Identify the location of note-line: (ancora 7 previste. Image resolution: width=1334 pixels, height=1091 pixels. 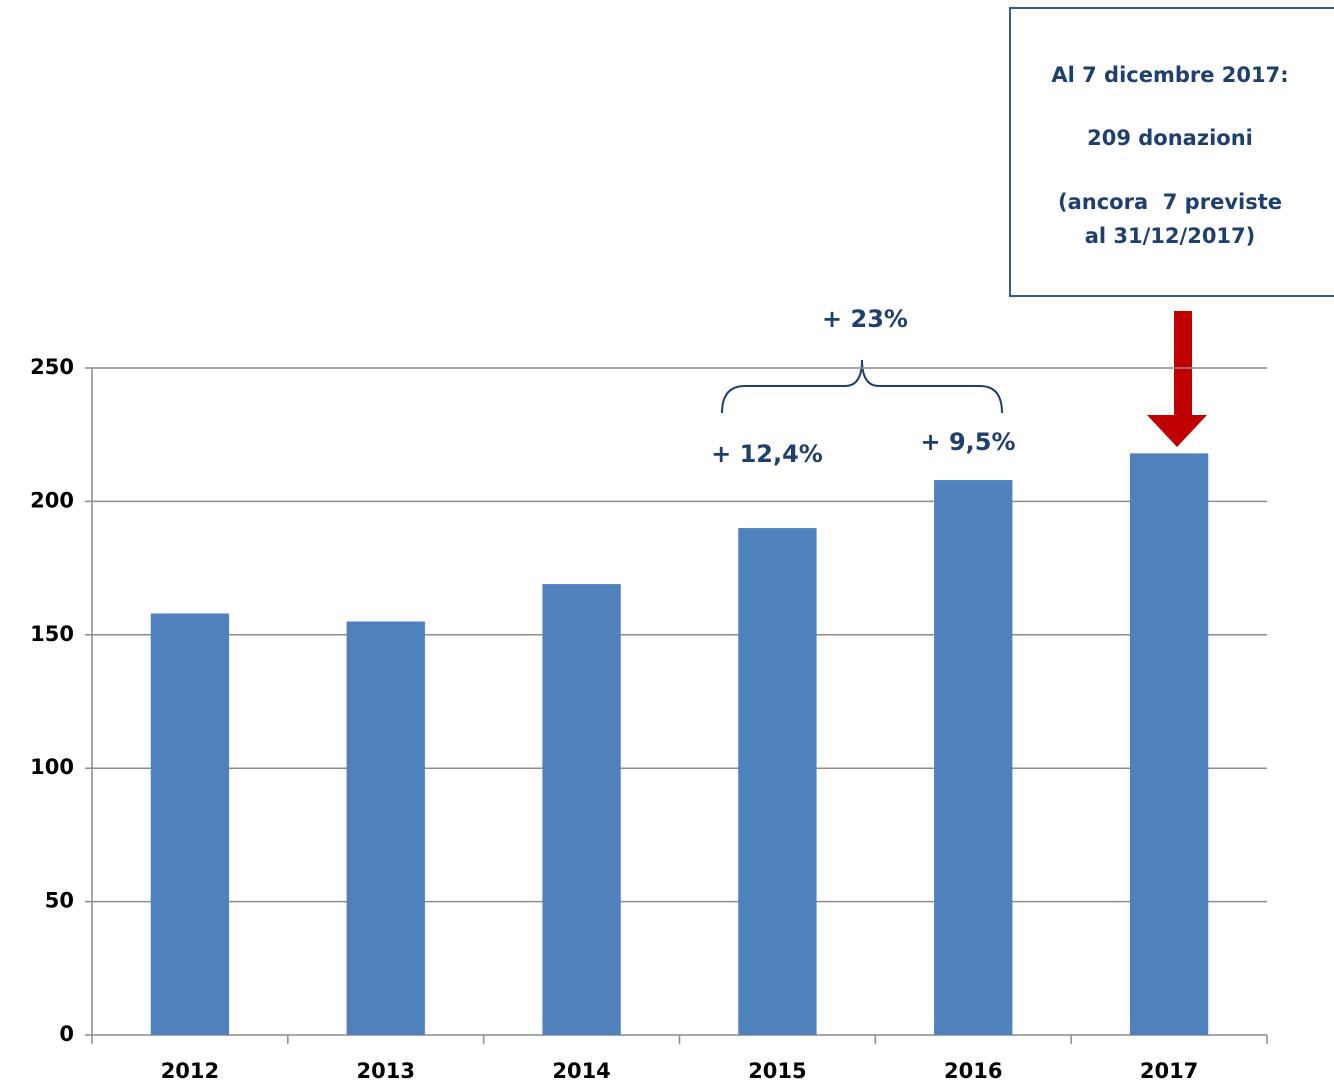
(1170, 202).